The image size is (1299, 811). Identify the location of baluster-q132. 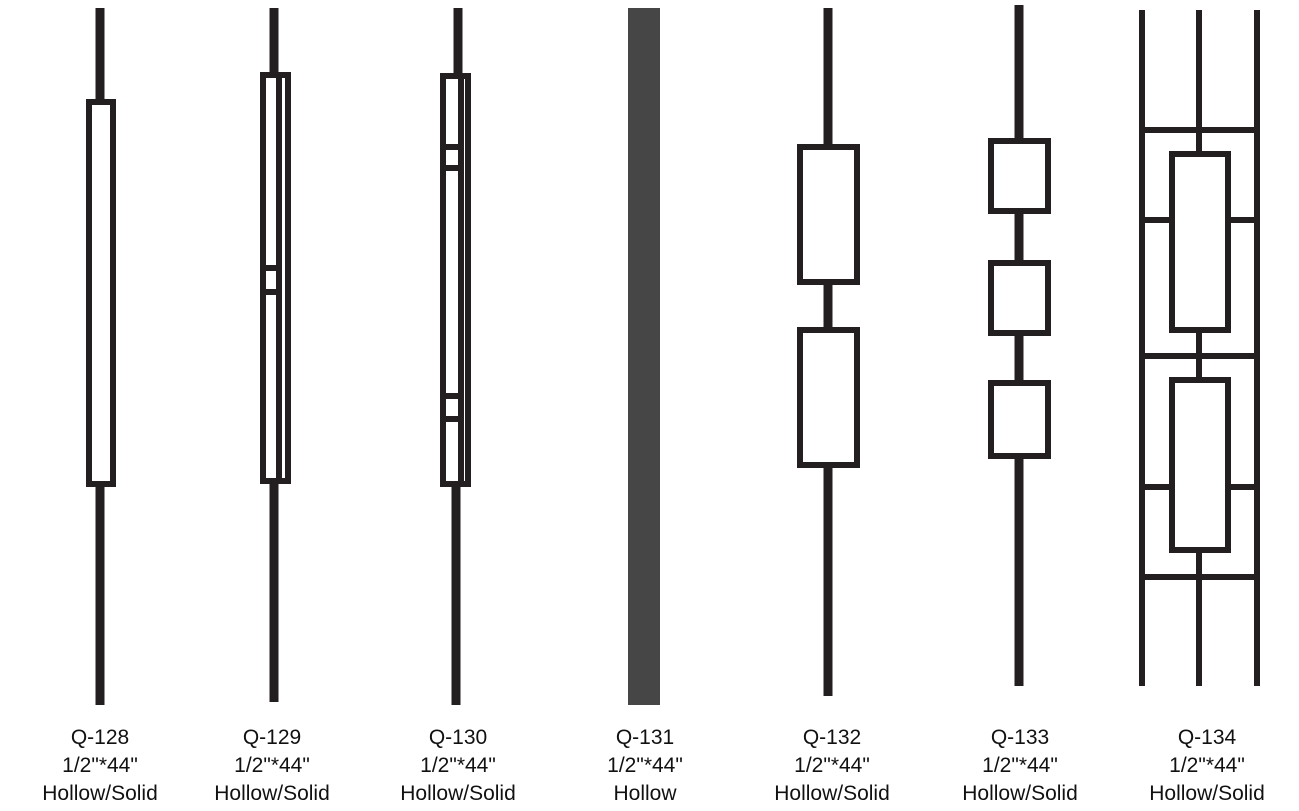
(828, 352).